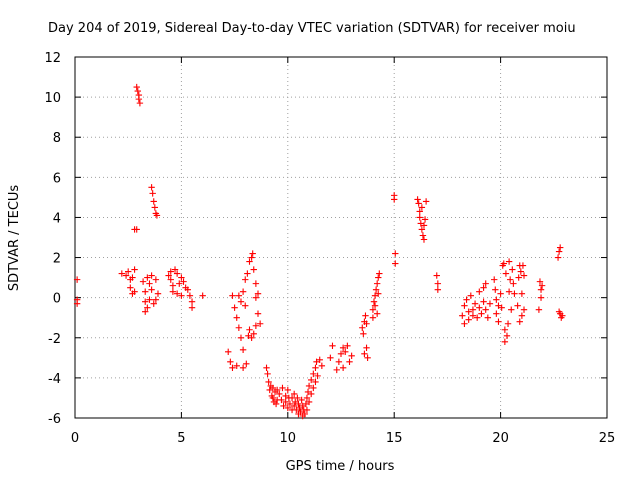  What do you see at coordinates (54, 419) in the screenshot?
I see `y-tick-label: -6` at bounding box center [54, 419].